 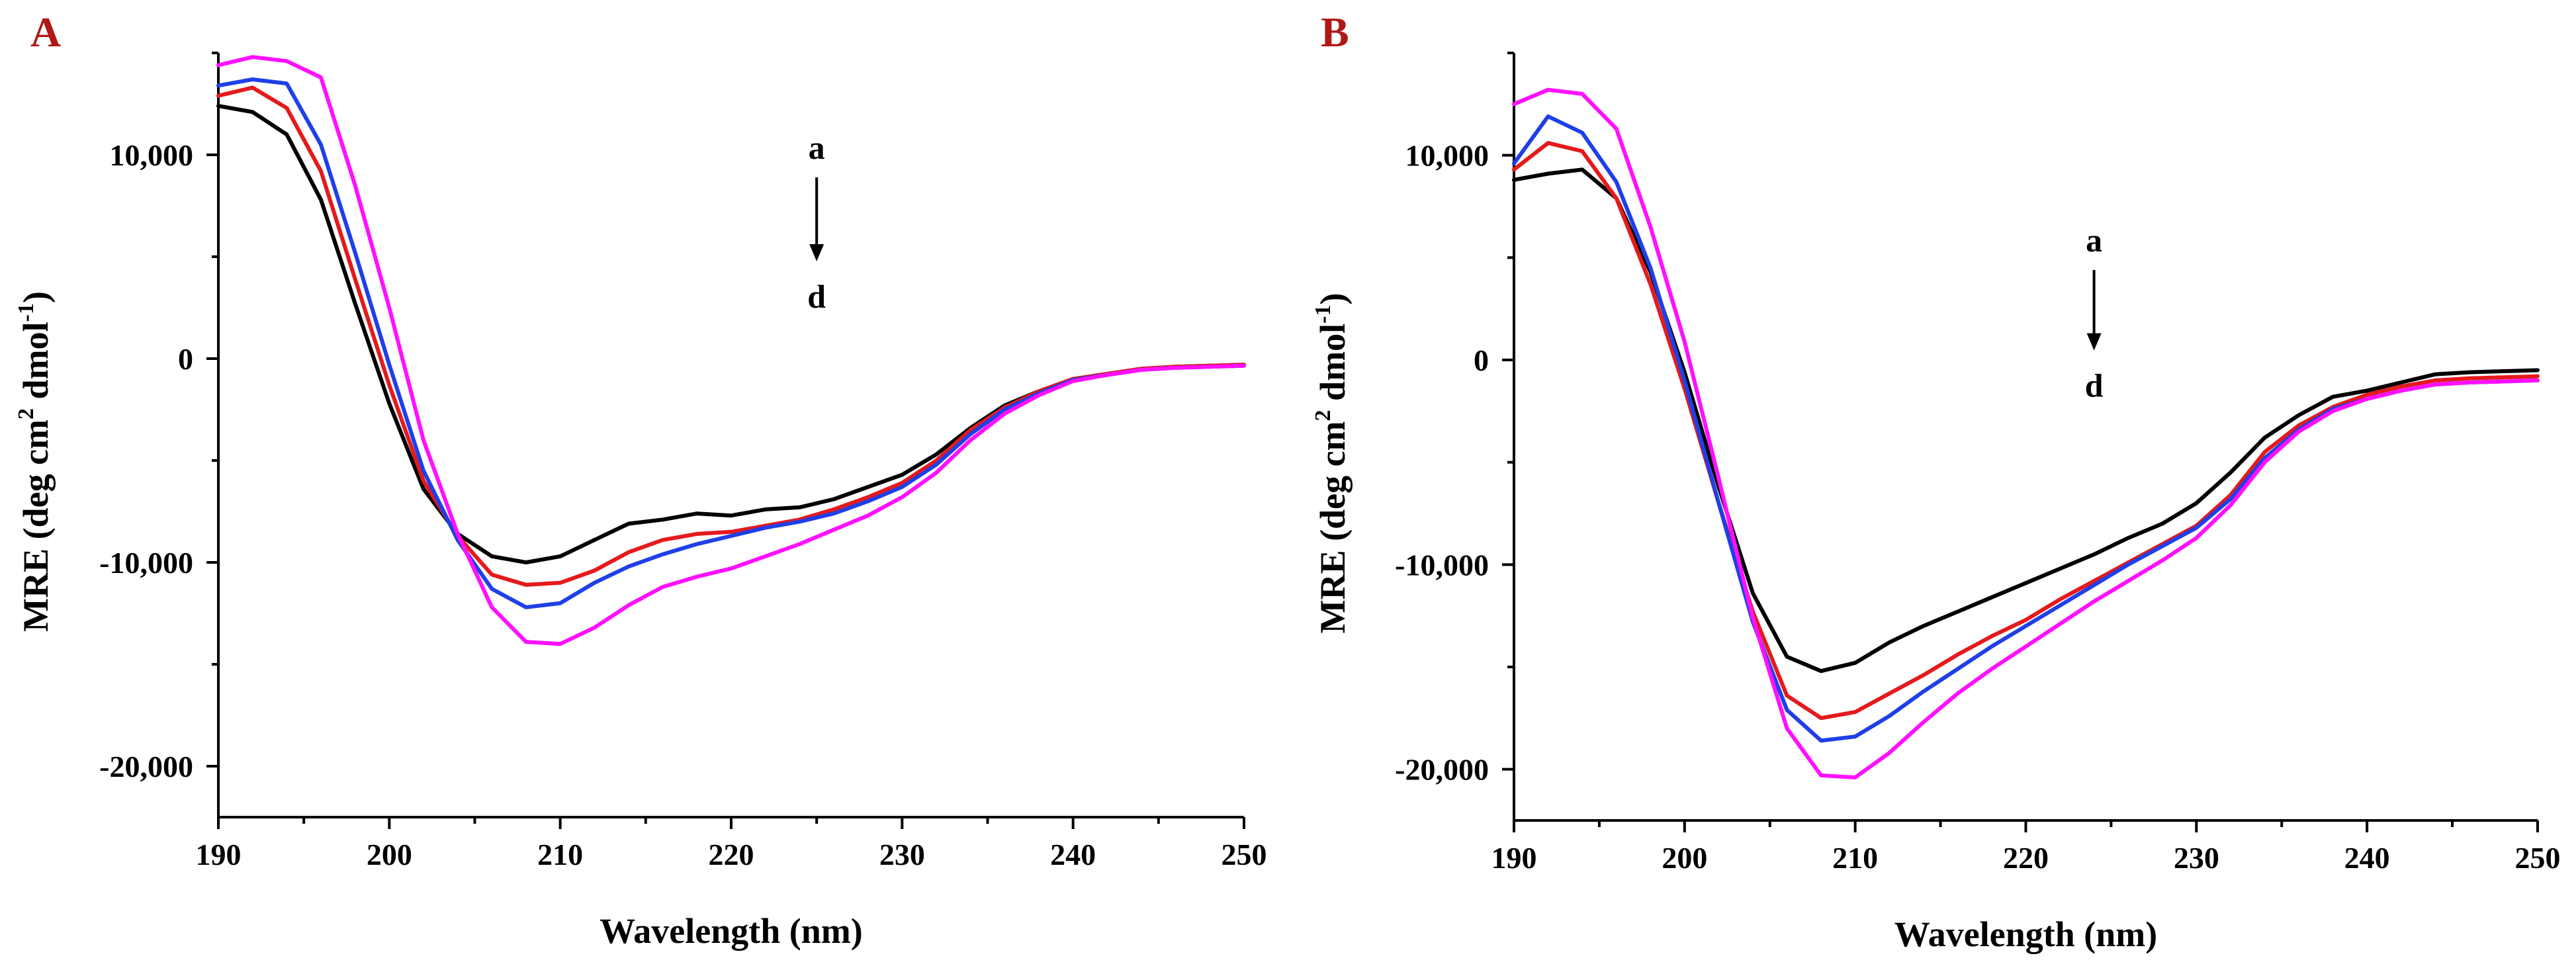 What do you see at coordinates (817, 147) in the screenshot?
I see `panel-a-annotation-start: a` at bounding box center [817, 147].